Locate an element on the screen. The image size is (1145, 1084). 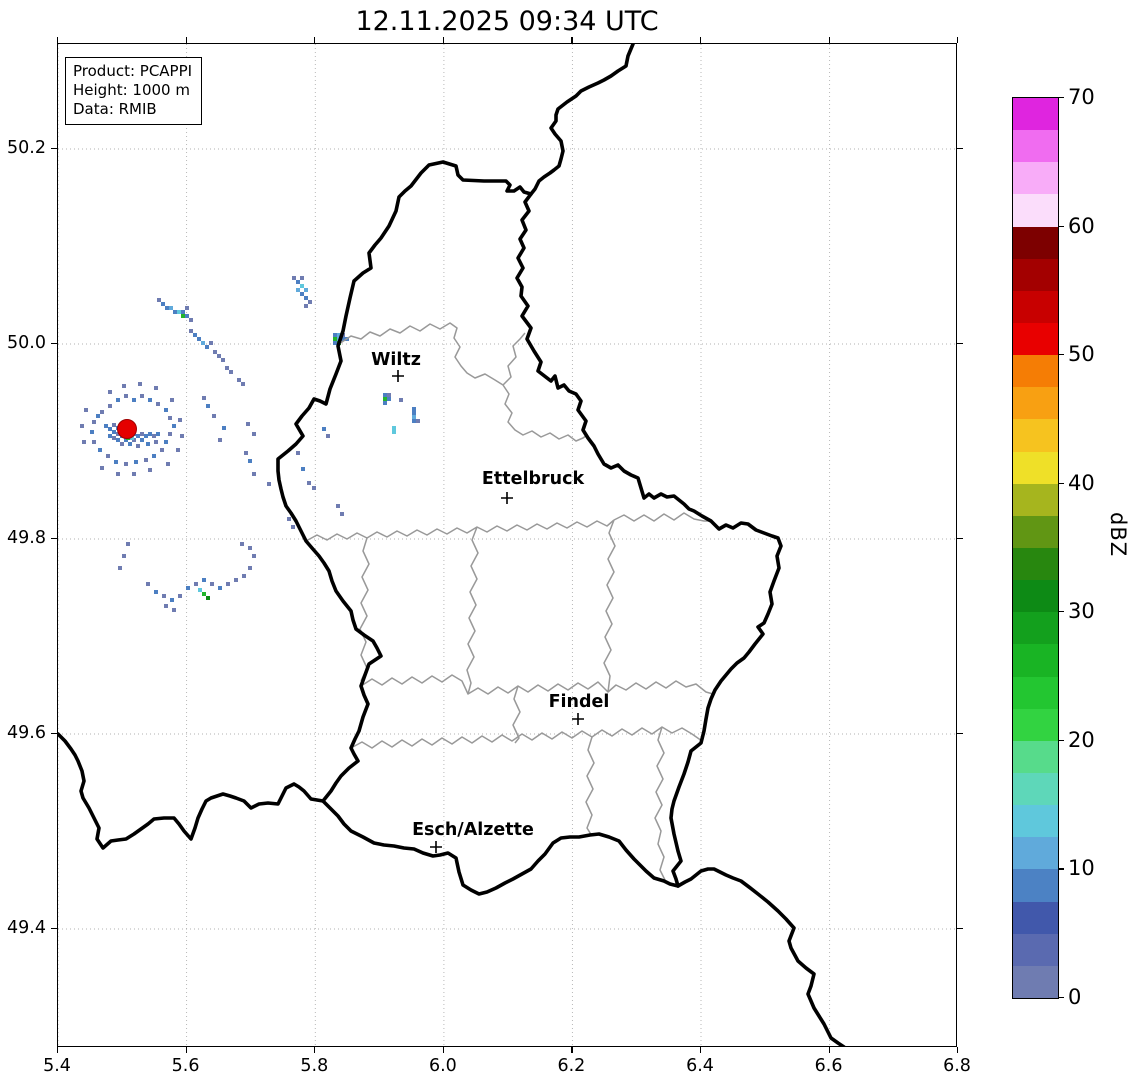
product-line: Product: PCAPPI is located at coordinates (133, 71).